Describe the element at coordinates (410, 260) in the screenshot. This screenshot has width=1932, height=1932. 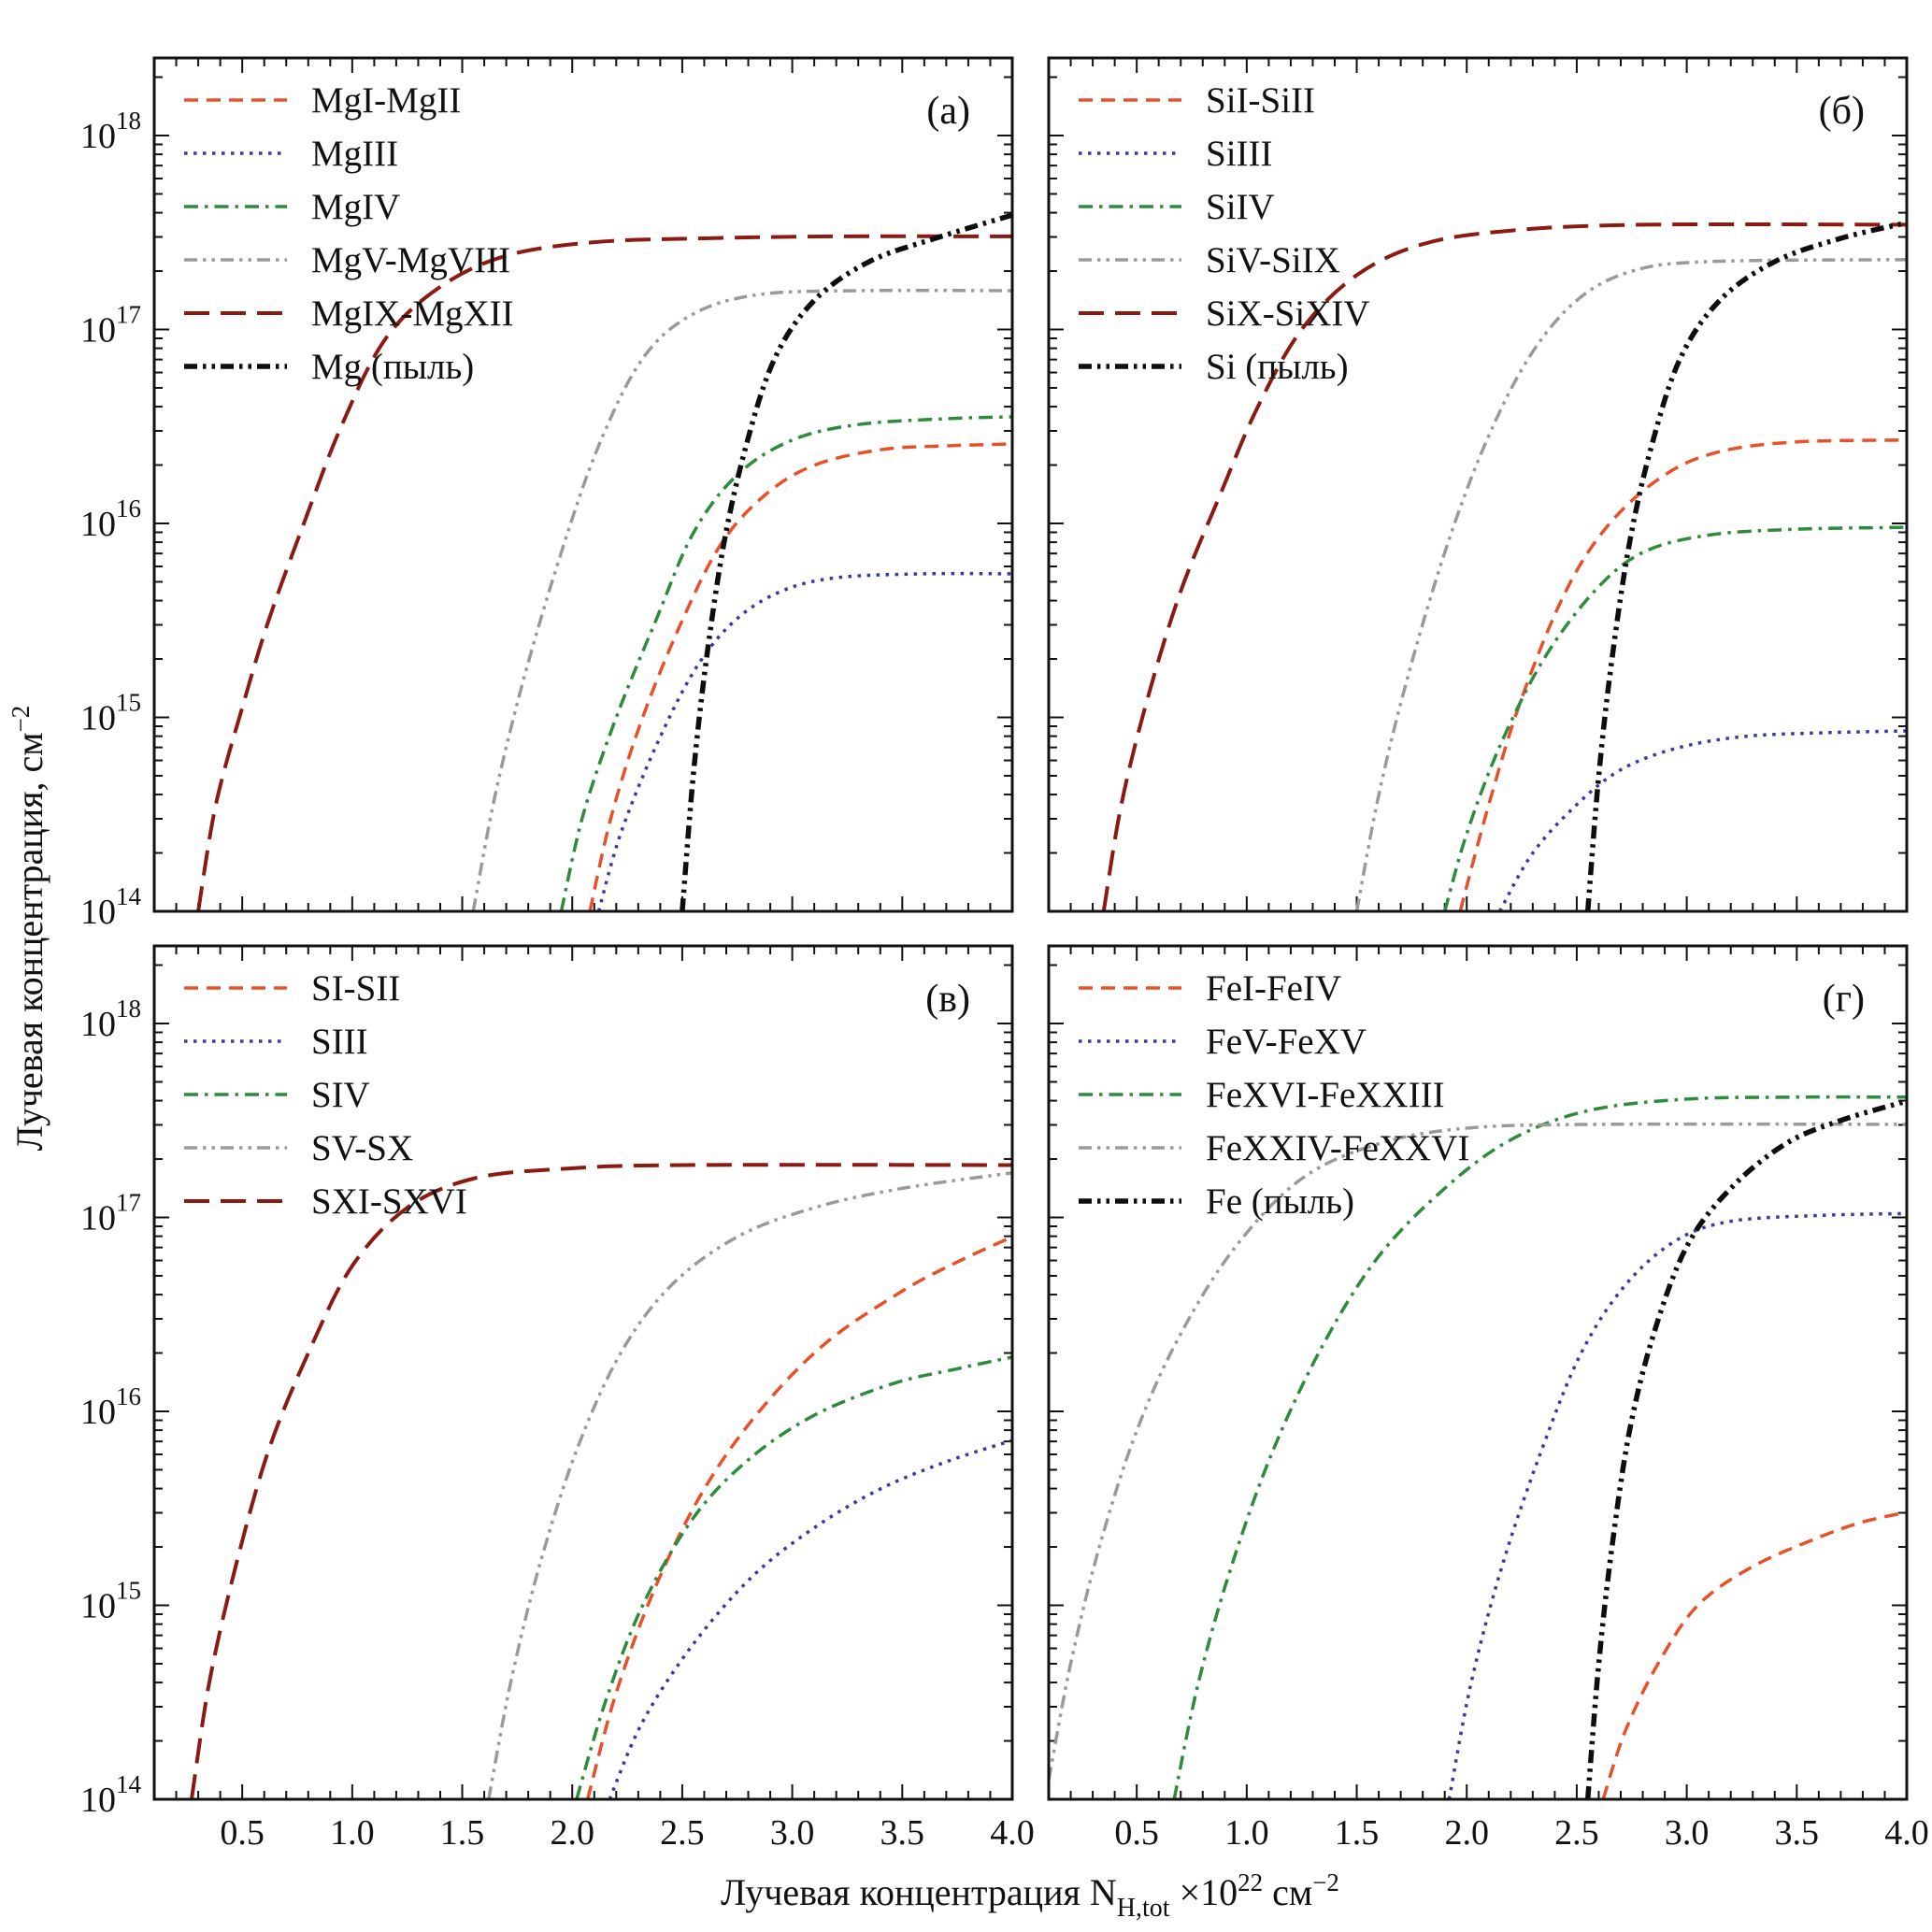
I see `legend-label: MgV-MgVIII` at that location.